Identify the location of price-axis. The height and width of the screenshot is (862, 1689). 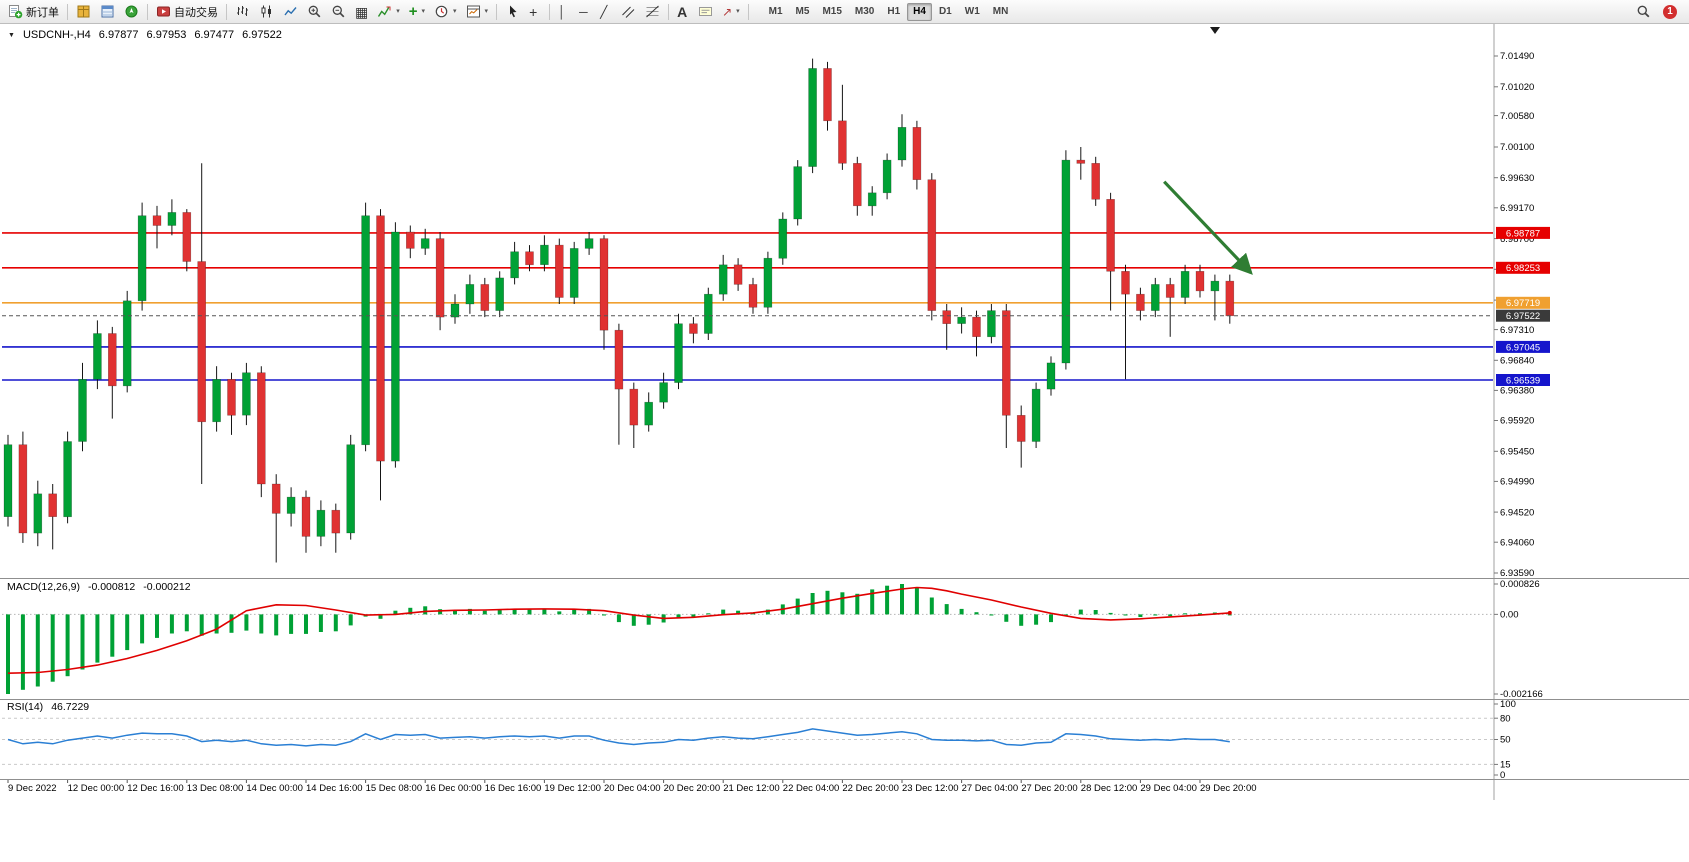
(1591, 401).